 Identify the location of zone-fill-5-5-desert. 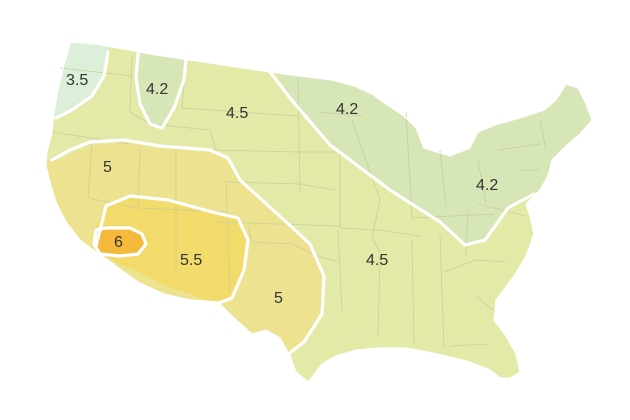
(172, 250).